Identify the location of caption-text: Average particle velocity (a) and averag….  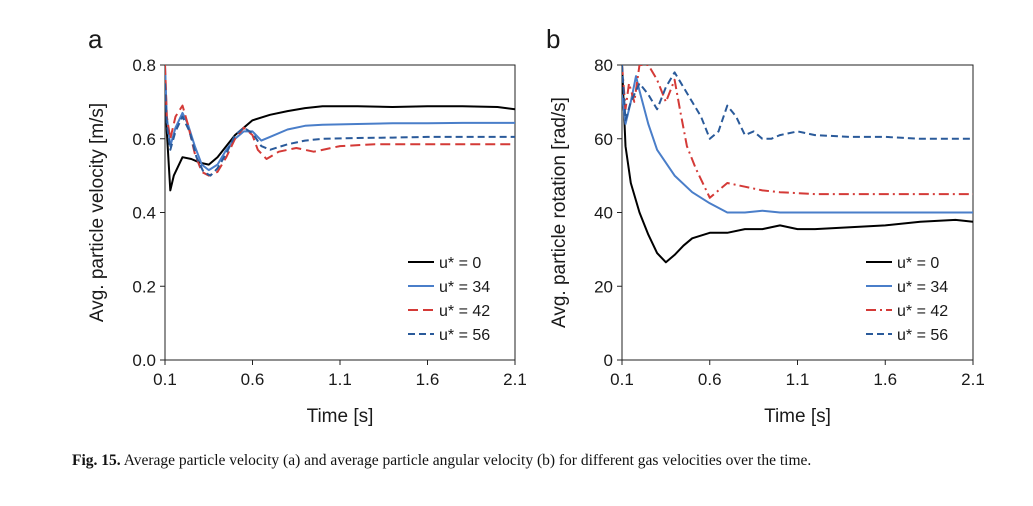
(467, 460).